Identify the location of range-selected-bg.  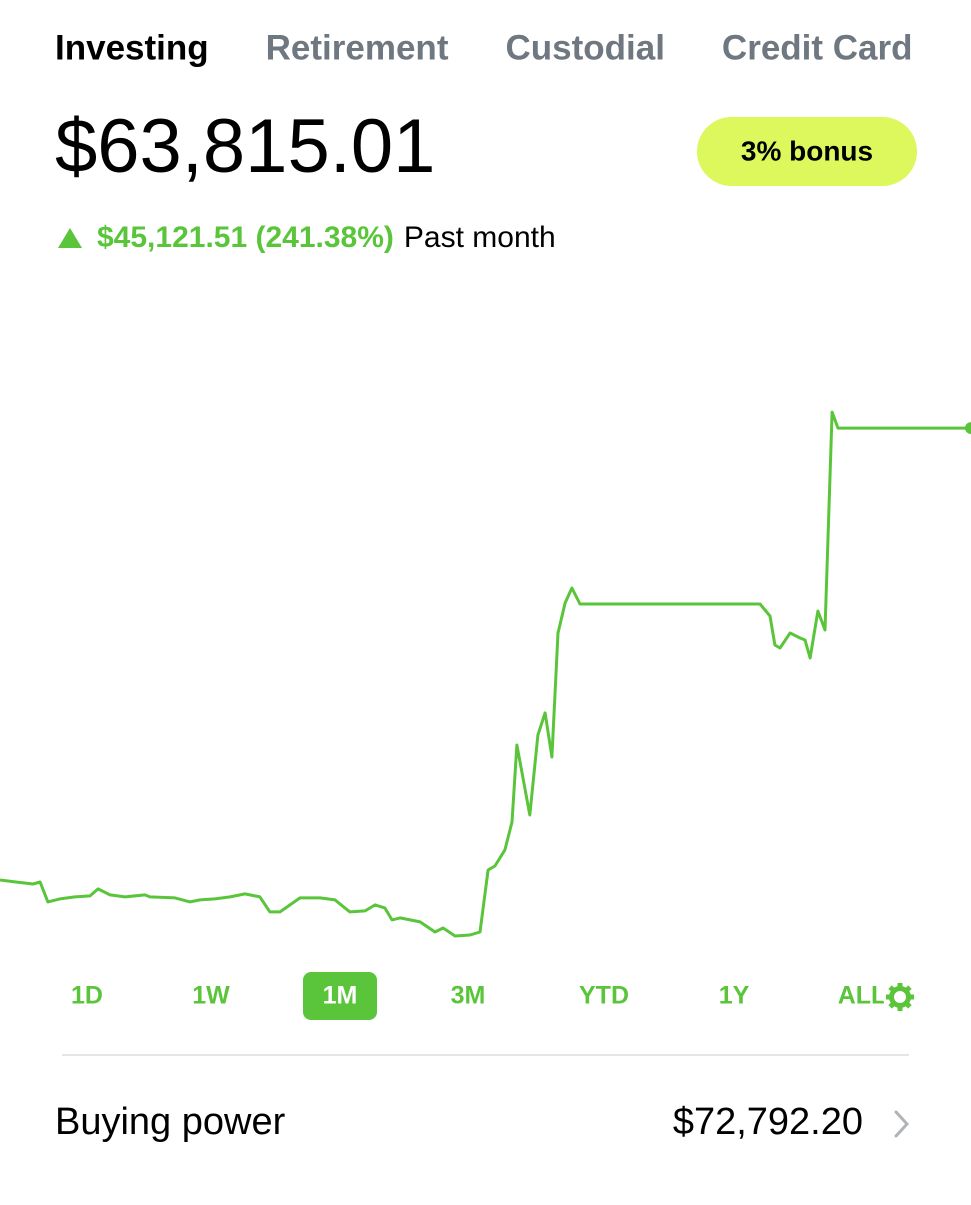
(340, 996).